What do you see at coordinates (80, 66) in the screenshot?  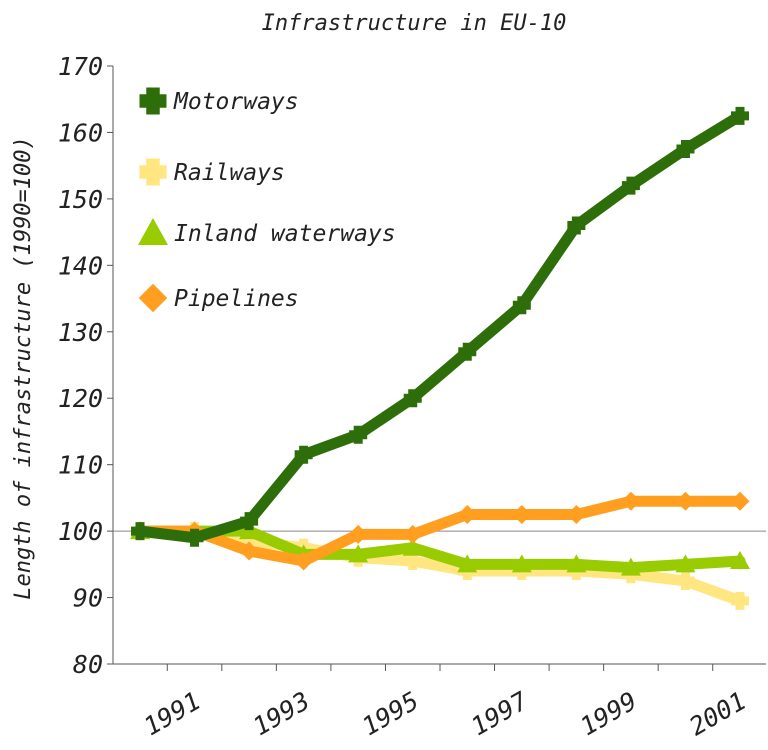 I see `y-tick-label-170: 170` at bounding box center [80, 66].